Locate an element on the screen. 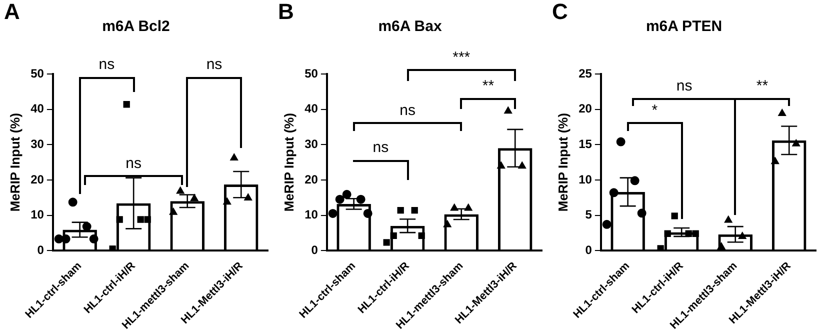  y-tick-label: 25 is located at coordinates (585, 73).